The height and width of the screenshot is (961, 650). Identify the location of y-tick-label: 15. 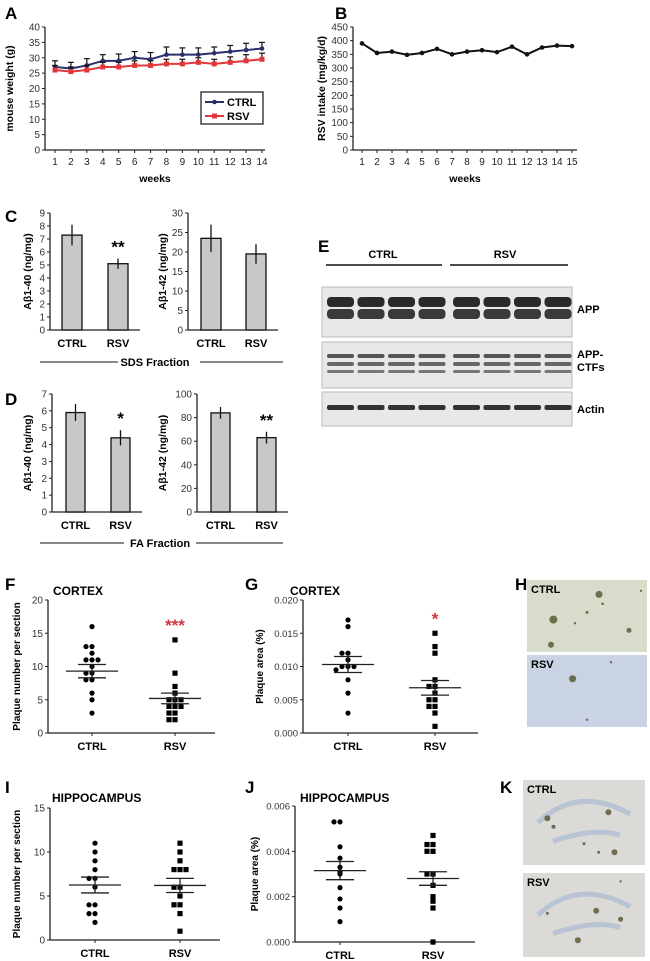
(40, 809).